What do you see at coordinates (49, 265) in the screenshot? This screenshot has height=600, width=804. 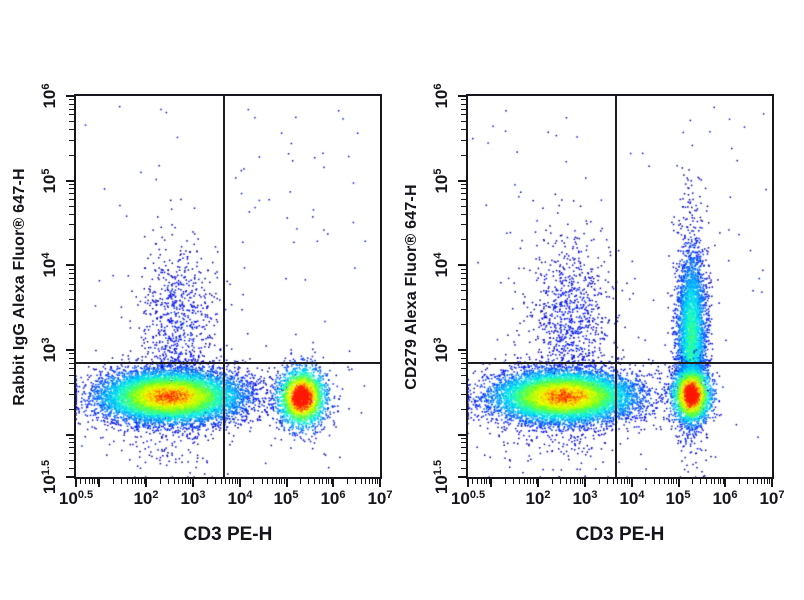 I see `y-tick-label: 104` at bounding box center [49, 265].